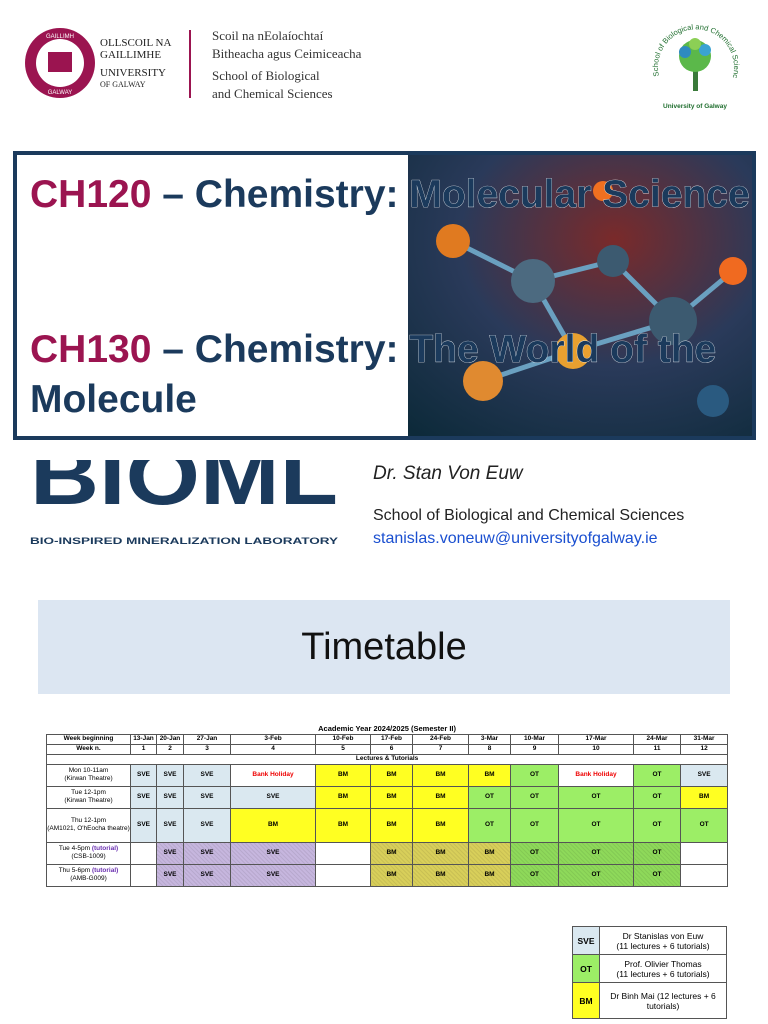  Describe the element at coordinates (88, 856) in the screenshot. I see `slot-room: (CSB-1009)` at that location.